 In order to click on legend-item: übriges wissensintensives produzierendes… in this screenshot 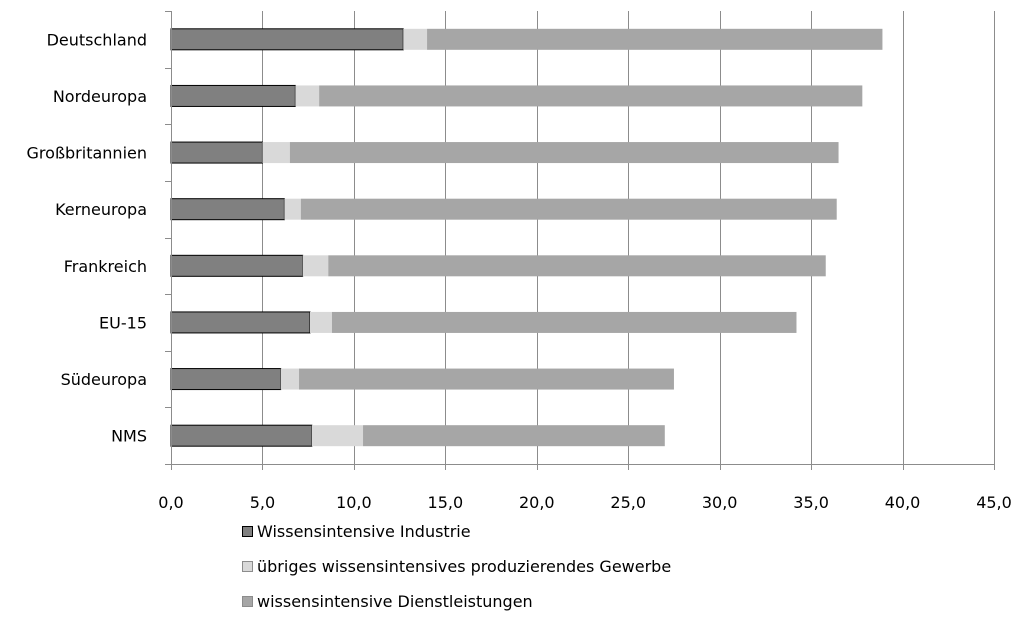, I will do `click(456, 566)`.